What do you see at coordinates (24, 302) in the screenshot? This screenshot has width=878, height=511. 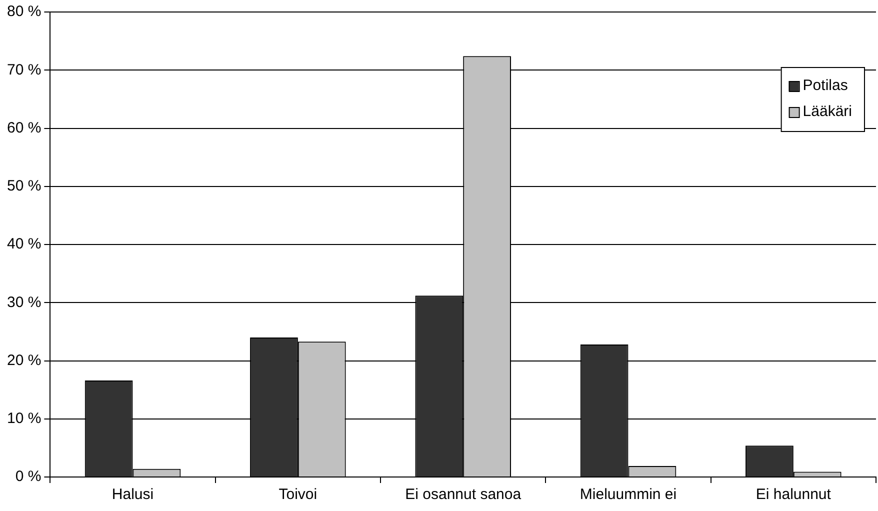 I see `y-tick-label: 30 %` at bounding box center [24, 302].